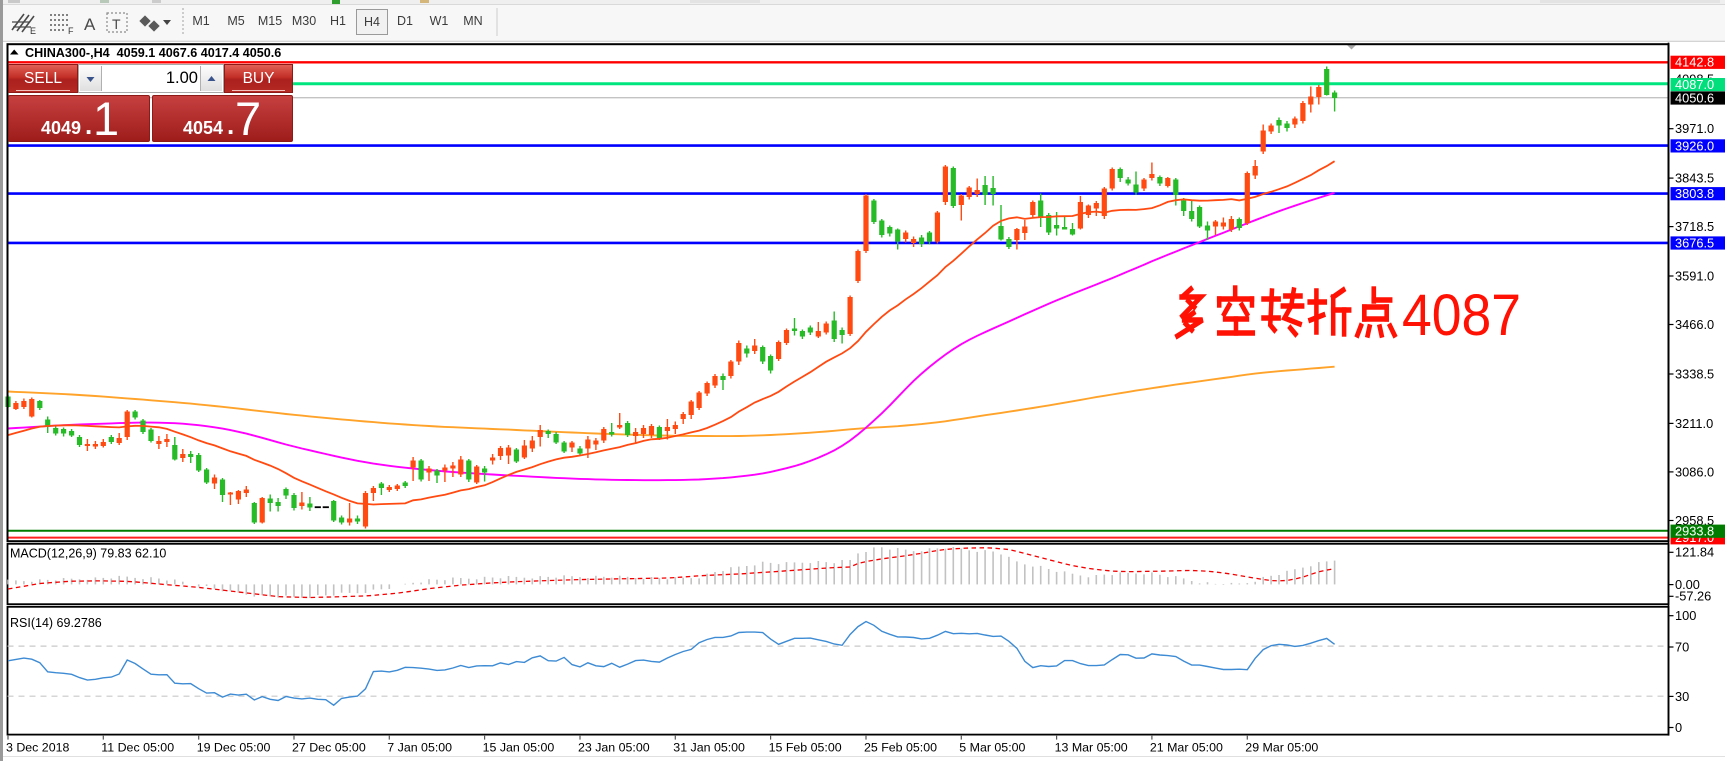  What do you see at coordinates (1694, 531) in the screenshot?
I see `svg-text: 2933.8` at bounding box center [1694, 531].